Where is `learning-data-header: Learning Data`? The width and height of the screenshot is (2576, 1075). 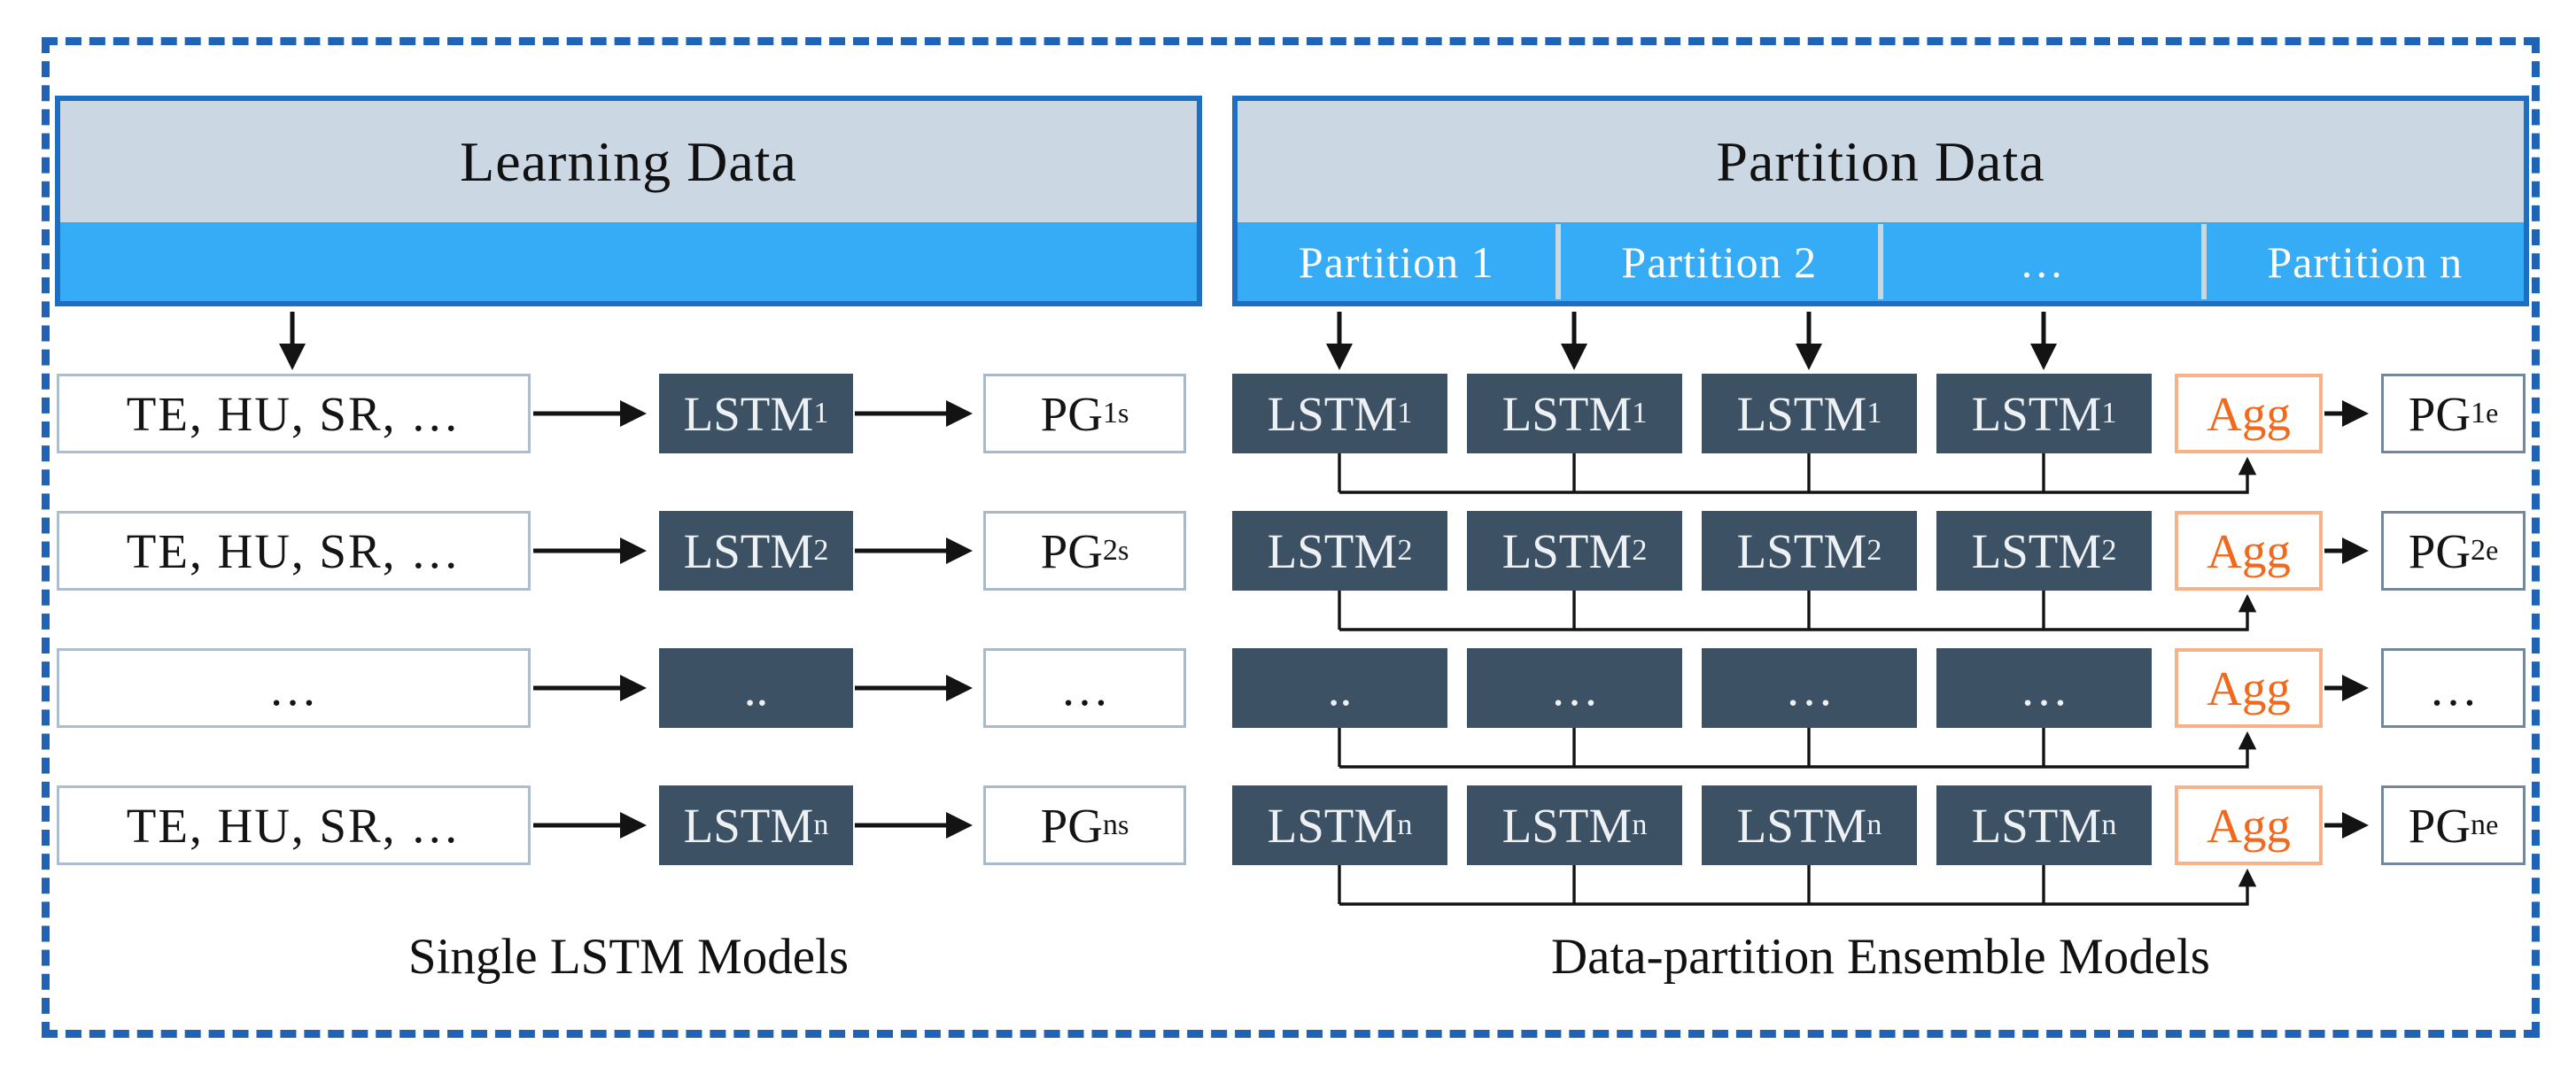
learning-data-header: Learning Data is located at coordinates (628, 201).